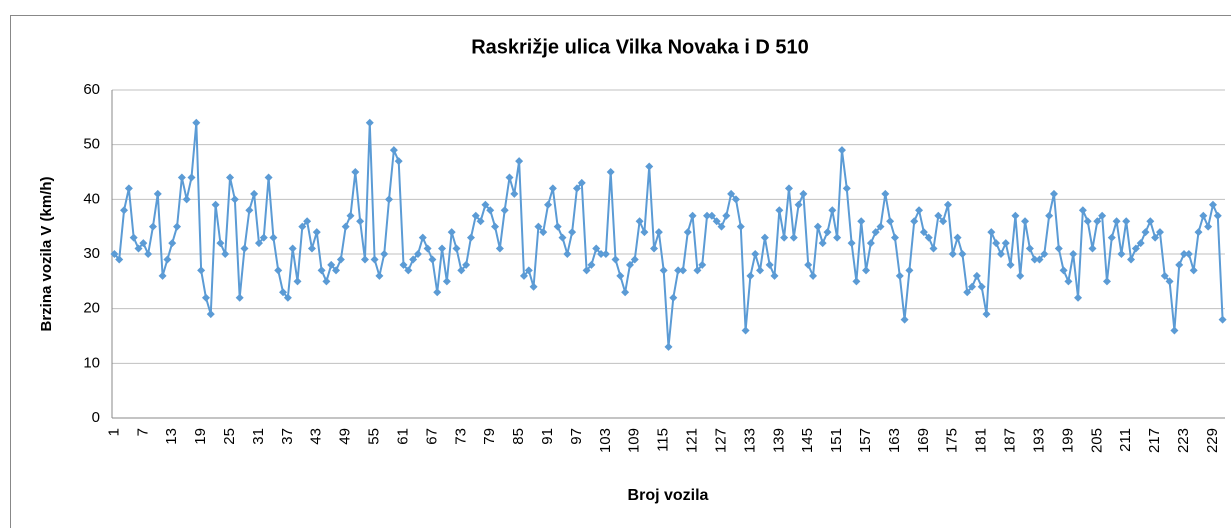 The height and width of the screenshot is (528, 1231). I want to click on x-tick-label: 79, so click(489, 436).